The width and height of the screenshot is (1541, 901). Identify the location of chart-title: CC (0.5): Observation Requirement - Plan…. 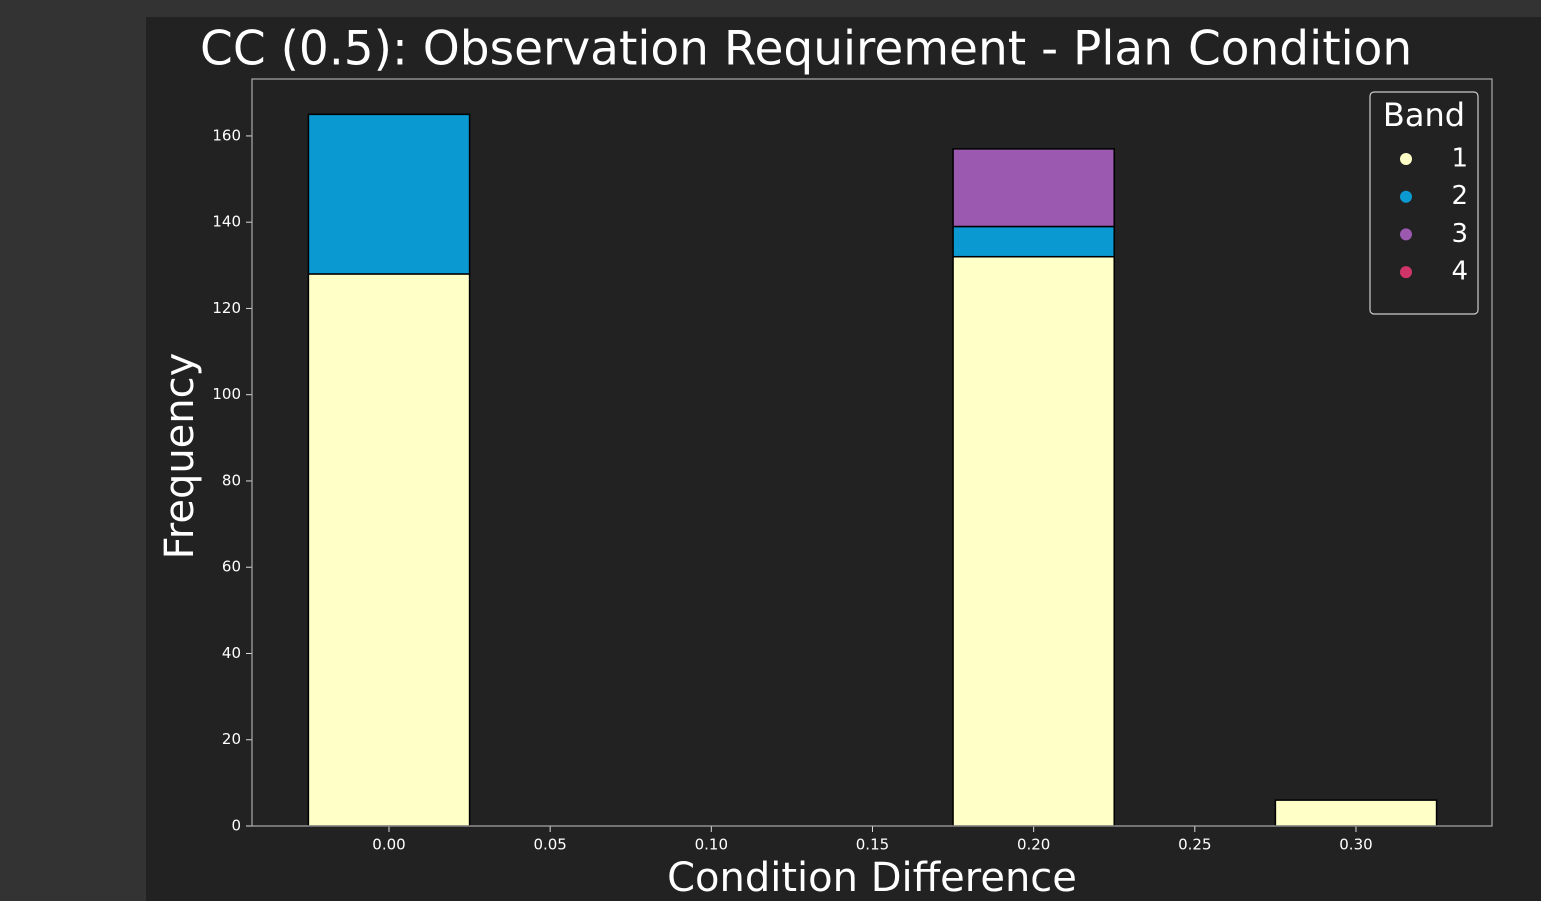
(806, 49).